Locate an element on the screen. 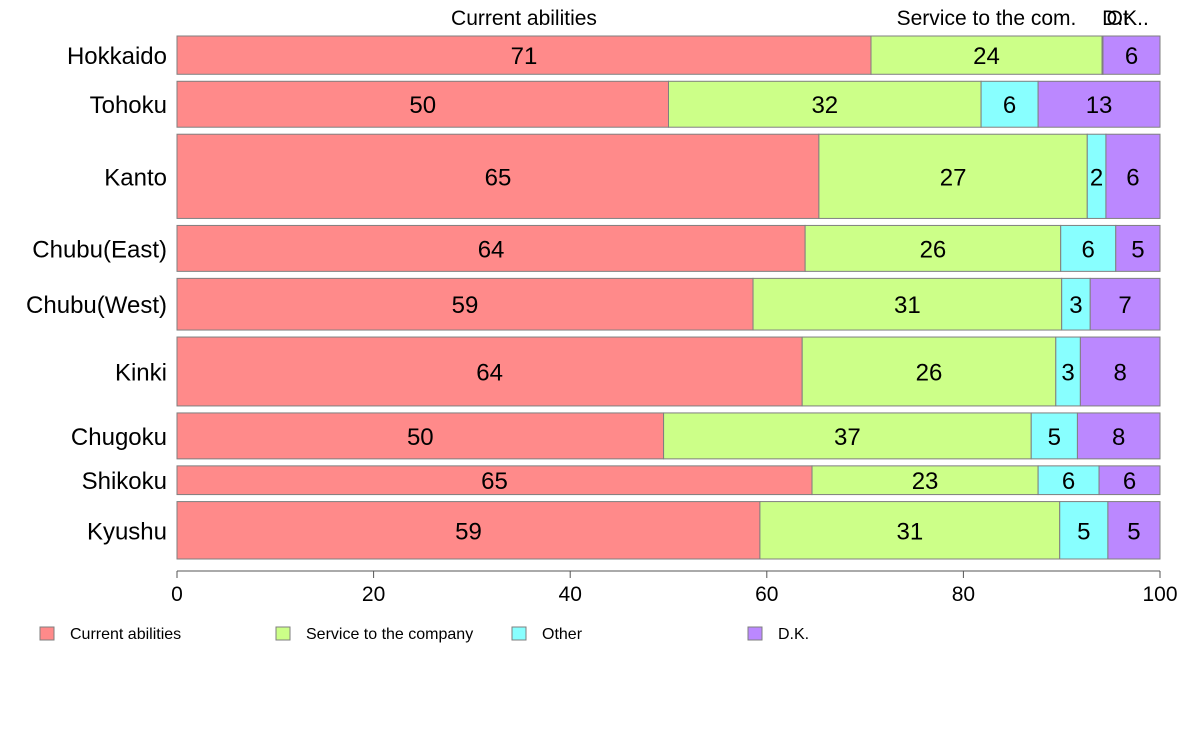 The image size is (1188, 741). bar-kyushu-other is located at coordinates (1084, 530).